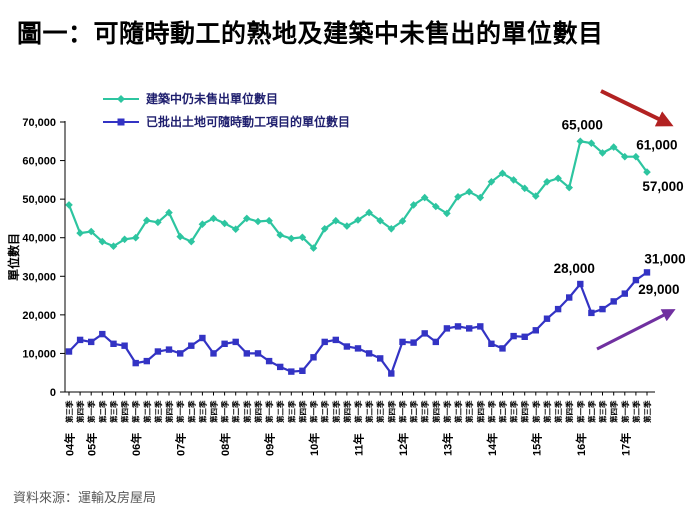 The width and height of the screenshot is (700, 525). I want to click on svg-text: 16年, so click(581, 444).